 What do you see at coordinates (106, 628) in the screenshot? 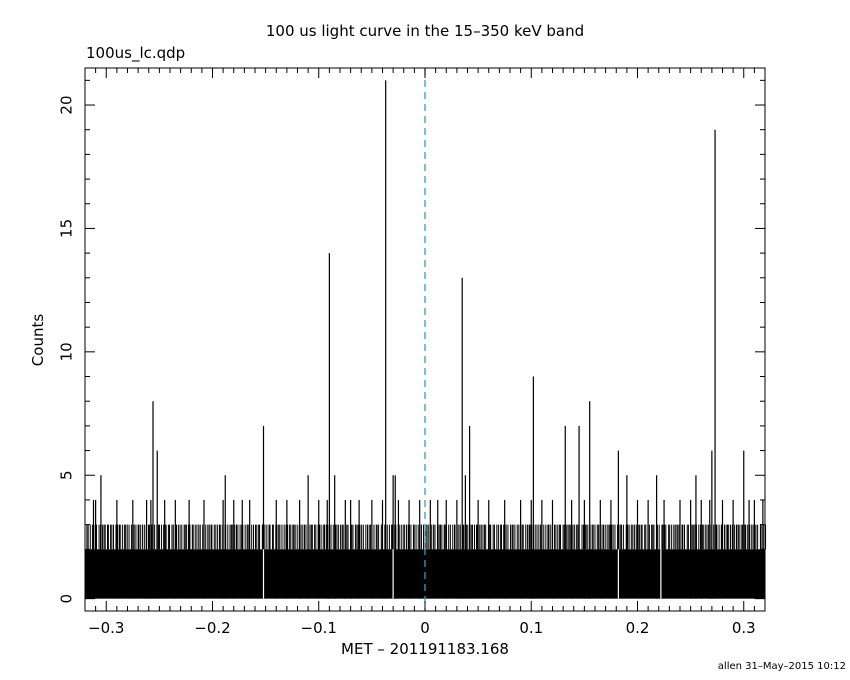
I see `x-tick-label: −0.3` at bounding box center [106, 628].